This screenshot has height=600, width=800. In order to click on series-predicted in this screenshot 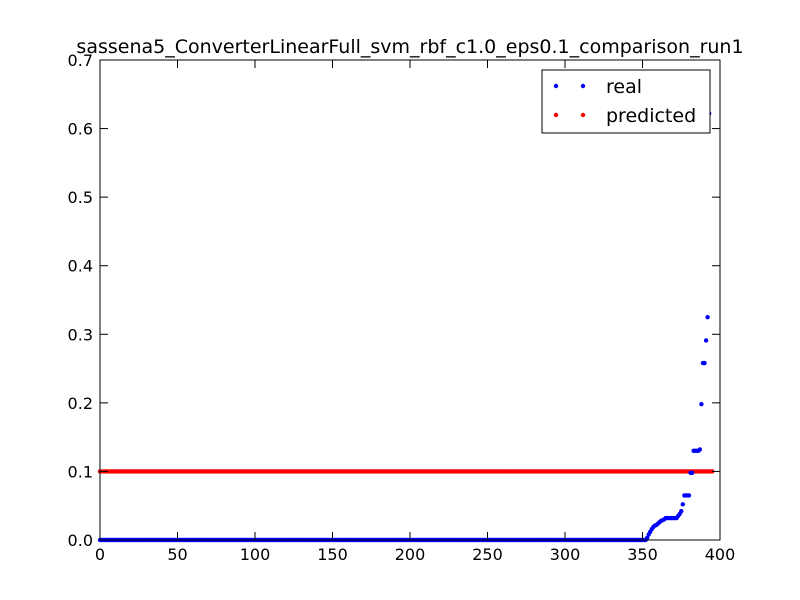, I will do `click(406, 471)`.